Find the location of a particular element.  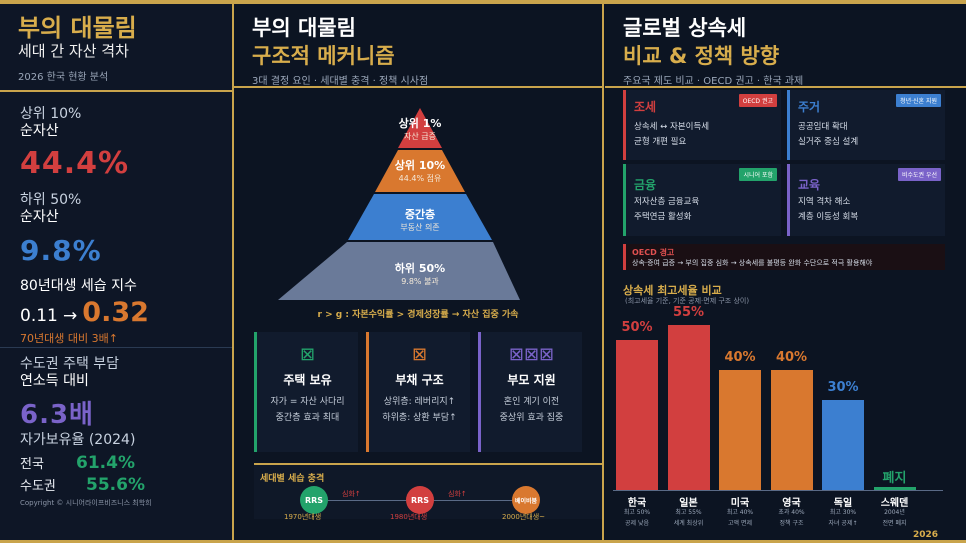

category-label: 미국 is located at coordinates (740, 503).